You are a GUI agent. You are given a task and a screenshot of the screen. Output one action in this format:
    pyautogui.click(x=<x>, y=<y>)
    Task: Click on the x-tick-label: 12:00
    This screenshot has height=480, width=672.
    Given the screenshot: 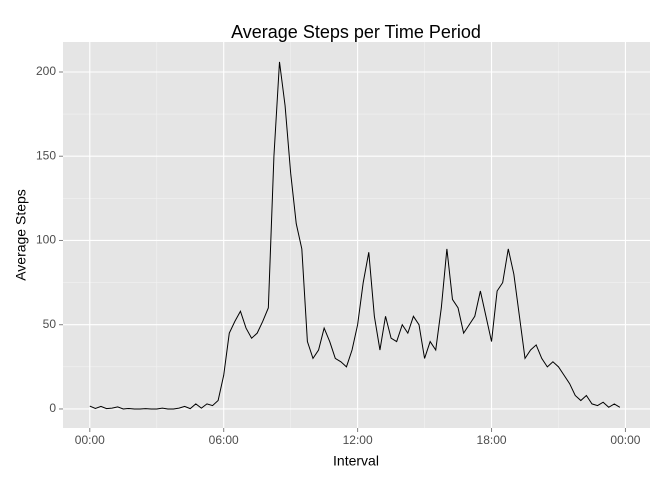 What is the action you would take?
    pyautogui.click(x=358, y=440)
    